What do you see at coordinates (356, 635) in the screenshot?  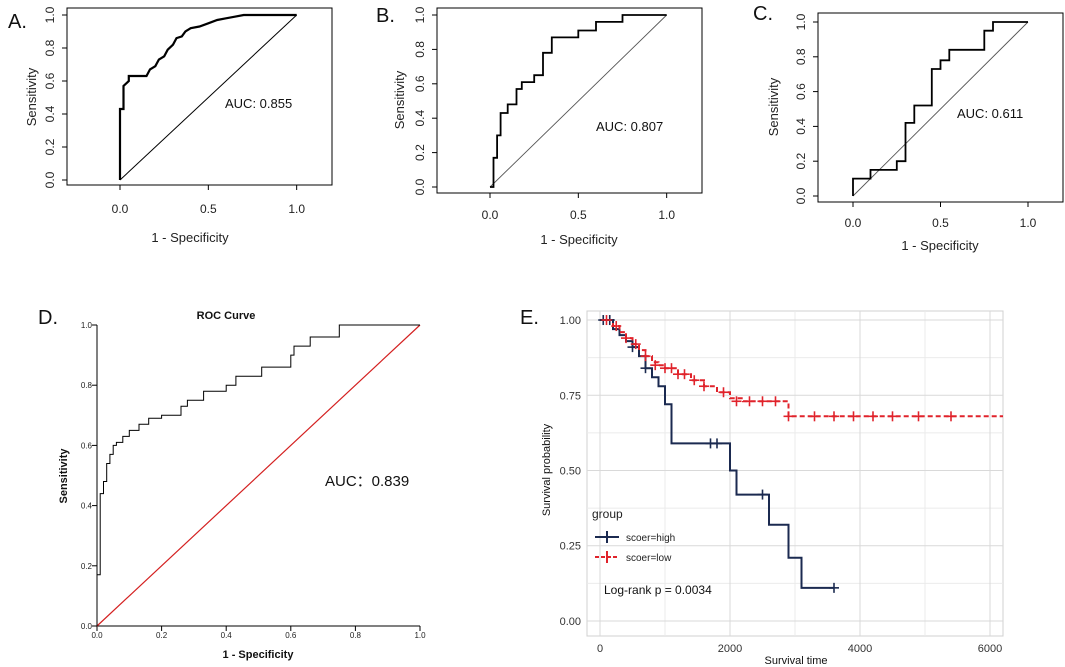 I see `panel-d-x-tick-label: 0.8` at bounding box center [356, 635].